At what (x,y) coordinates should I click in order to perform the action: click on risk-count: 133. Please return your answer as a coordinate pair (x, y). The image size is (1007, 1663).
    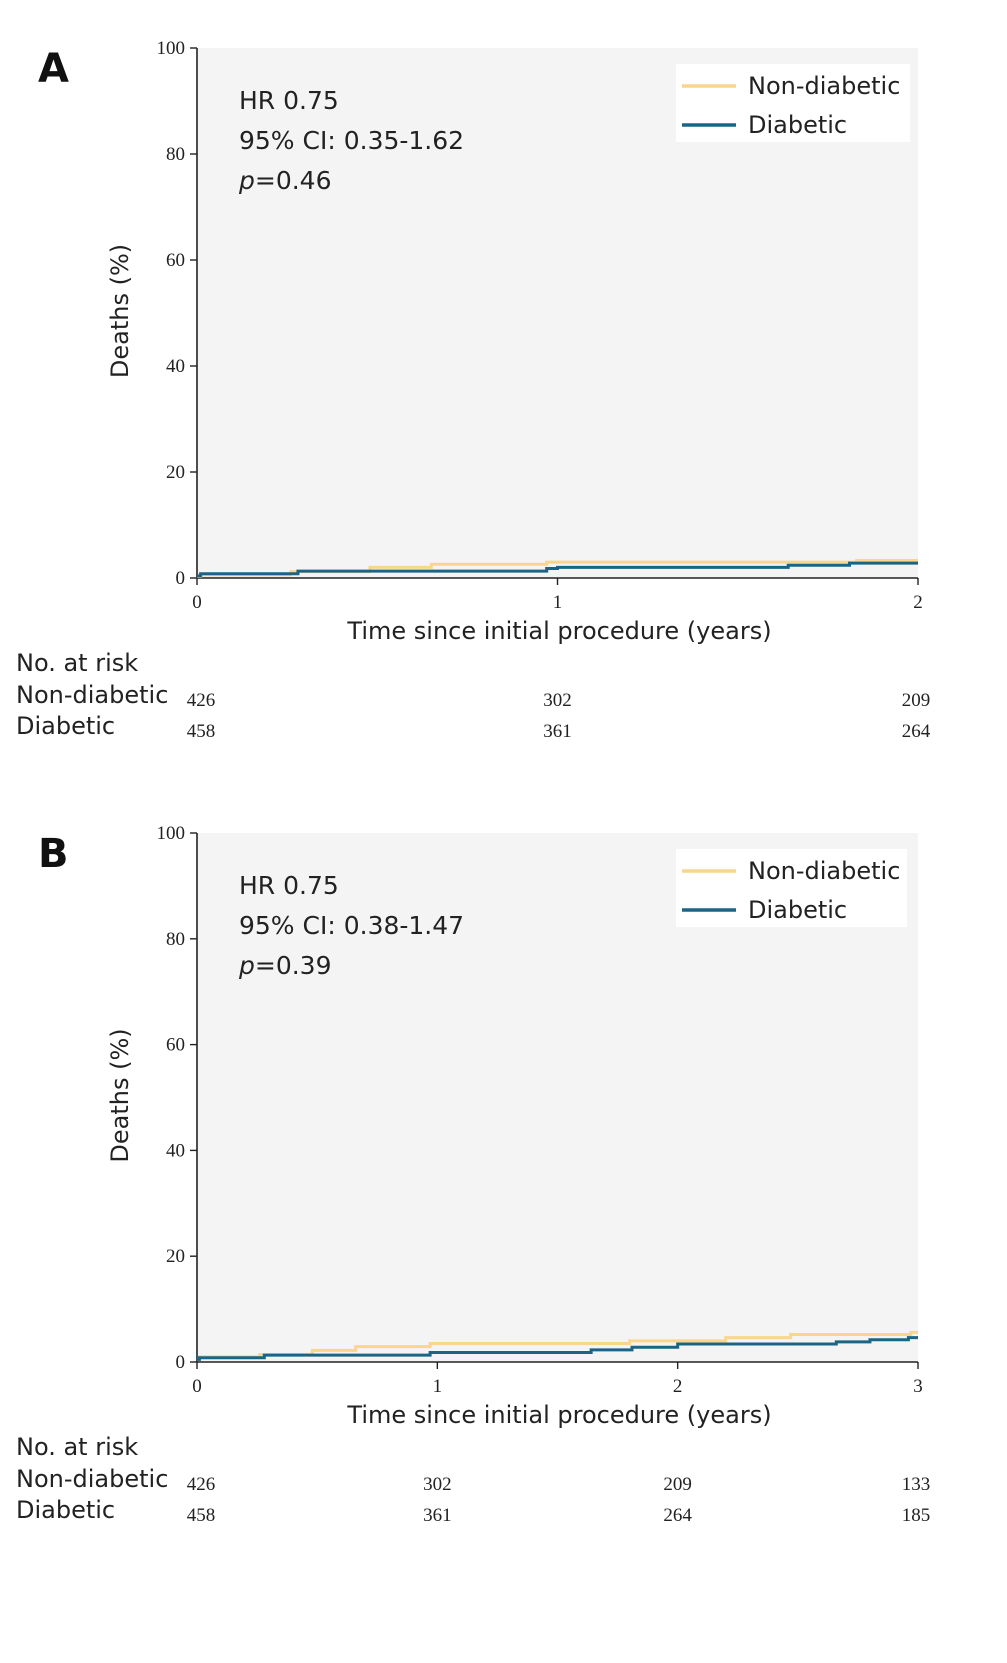
    Looking at the image, I should click on (916, 1484).